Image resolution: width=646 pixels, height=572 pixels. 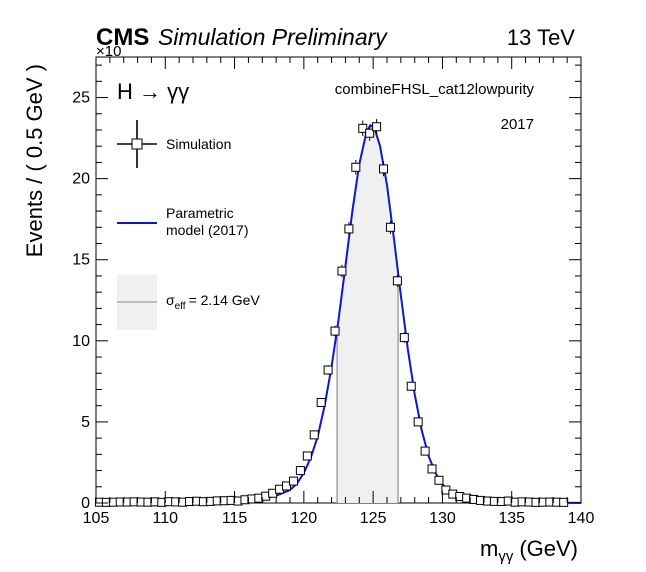 I want to click on y-tick-label: 10, so click(x=81, y=341).